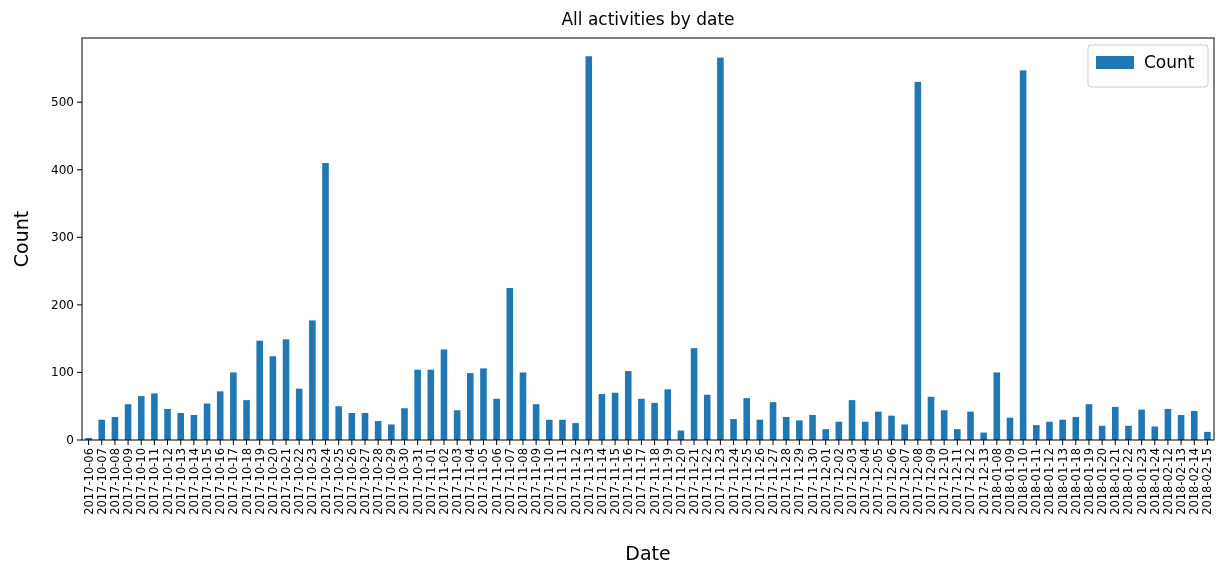  I want to click on x-tick-label: 2017-11-11, so click(562, 481).